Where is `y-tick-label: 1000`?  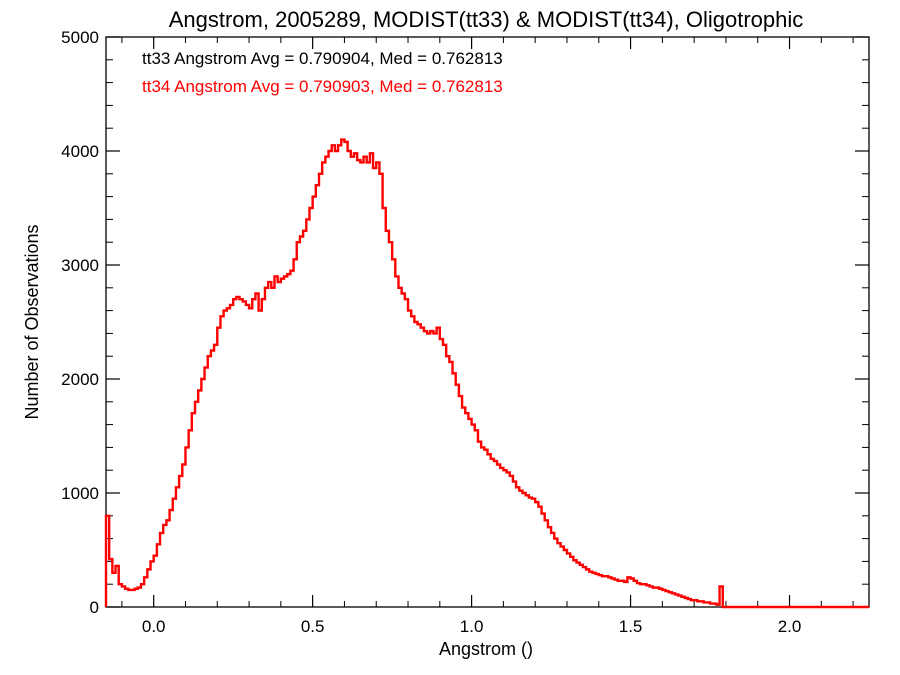
y-tick-label: 1000 is located at coordinates (80, 493).